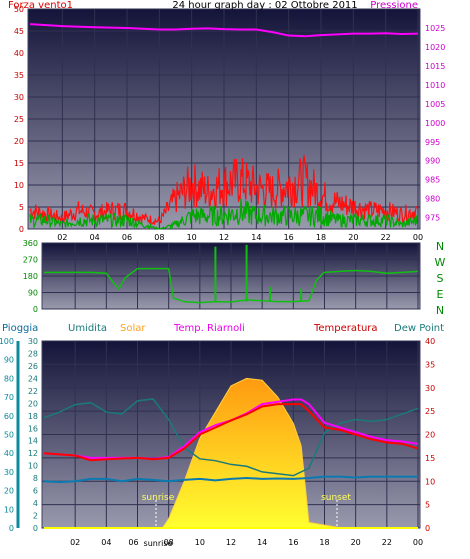 This screenshot has width=470, height=559. Describe the element at coordinates (435, 47) in the screenshot. I see `pressure-tick-label: 1020` at that location.